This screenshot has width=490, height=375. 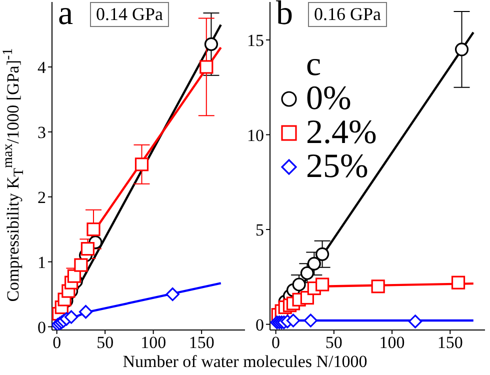 I want to click on annotation: 0.16 GPa, so click(x=347, y=14).